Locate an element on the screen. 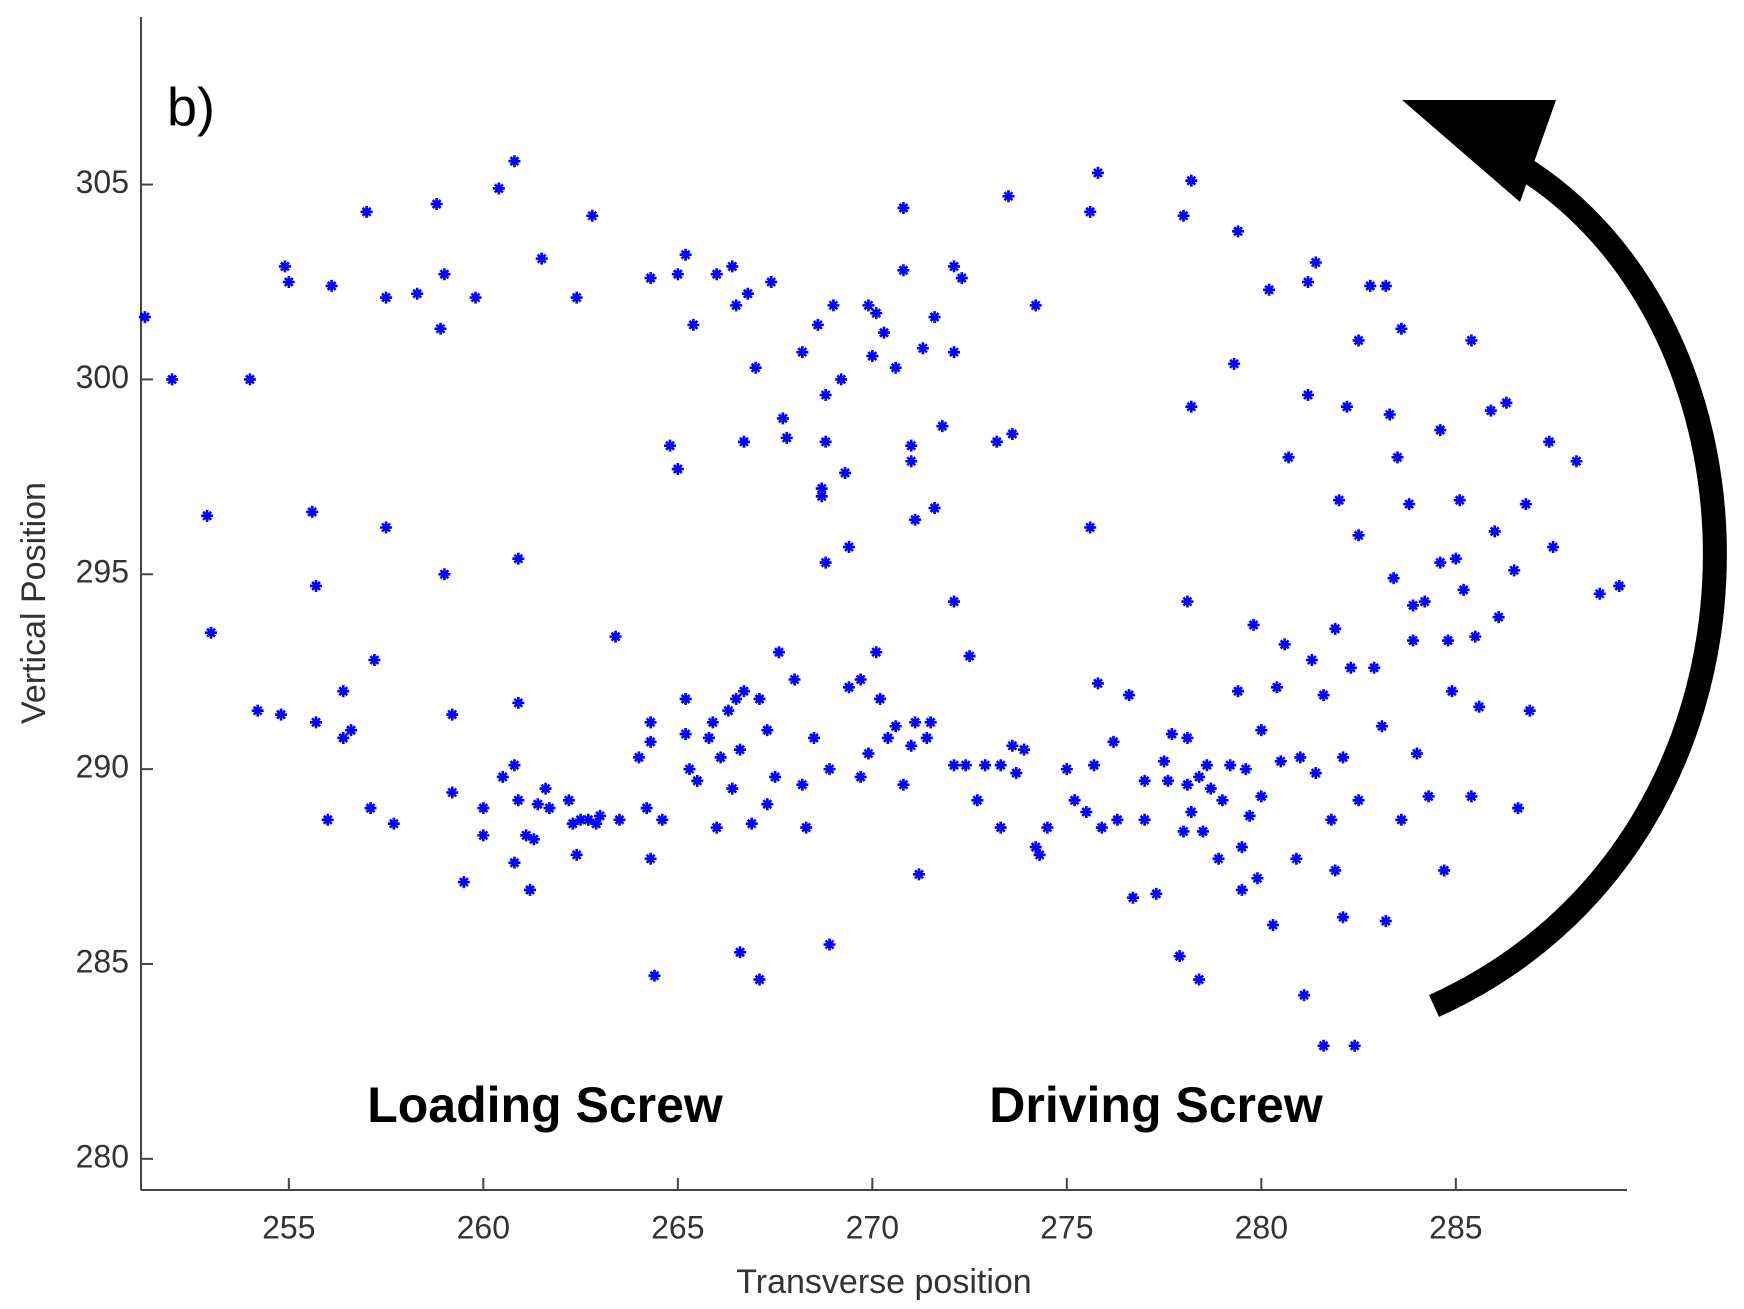 The height and width of the screenshot is (1309, 1744). x-tick-label: 255 is located at coordinates (288, 1227).